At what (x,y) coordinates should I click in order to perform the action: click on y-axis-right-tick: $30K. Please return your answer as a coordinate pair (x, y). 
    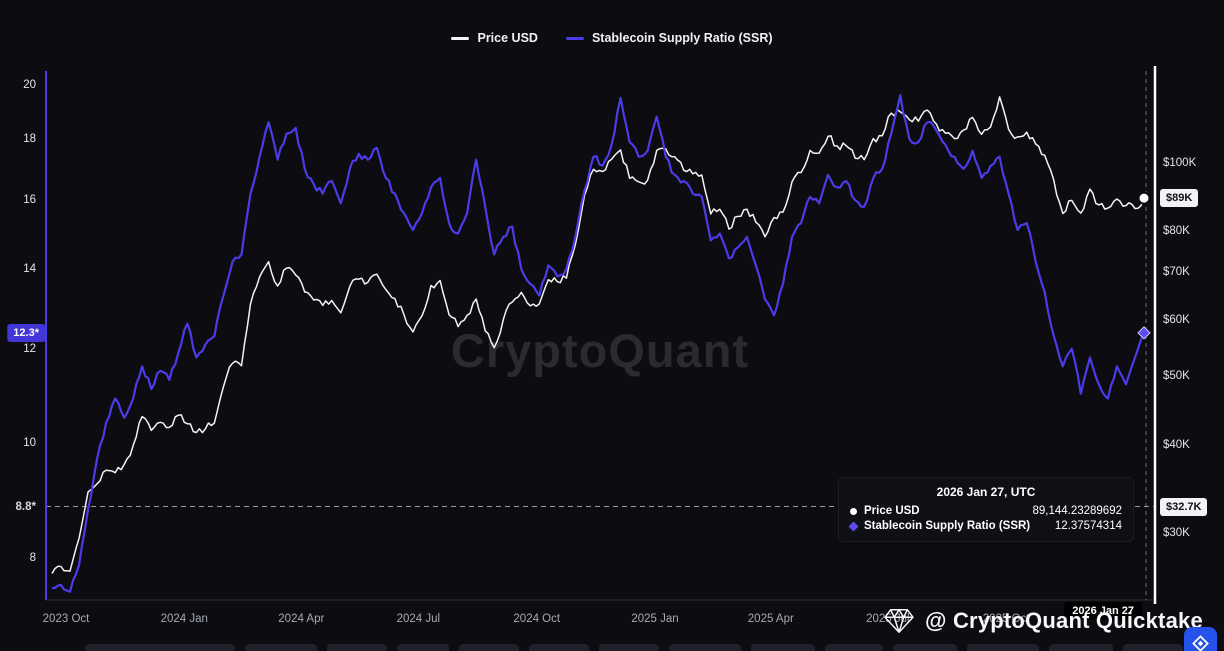
    Looking at the image, I should click on (1176, 533).